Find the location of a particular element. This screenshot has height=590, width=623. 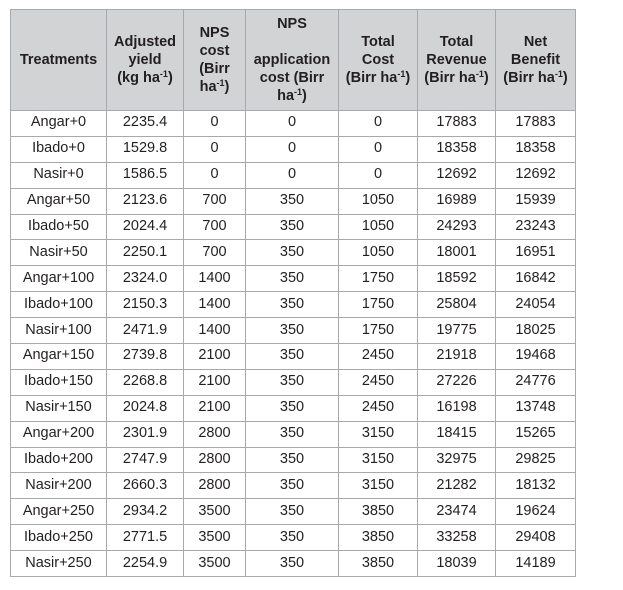

value-cell: 2324.0 is located at coordinates (145, 279).